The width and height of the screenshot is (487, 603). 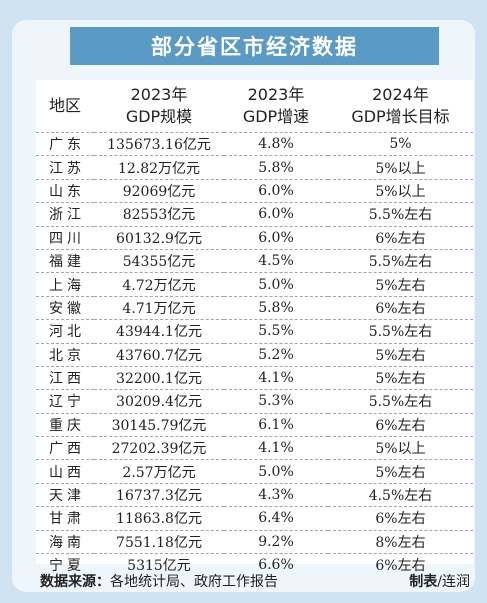 I want to click on cell-growth: 9.2%, so click(x=276, y=542).